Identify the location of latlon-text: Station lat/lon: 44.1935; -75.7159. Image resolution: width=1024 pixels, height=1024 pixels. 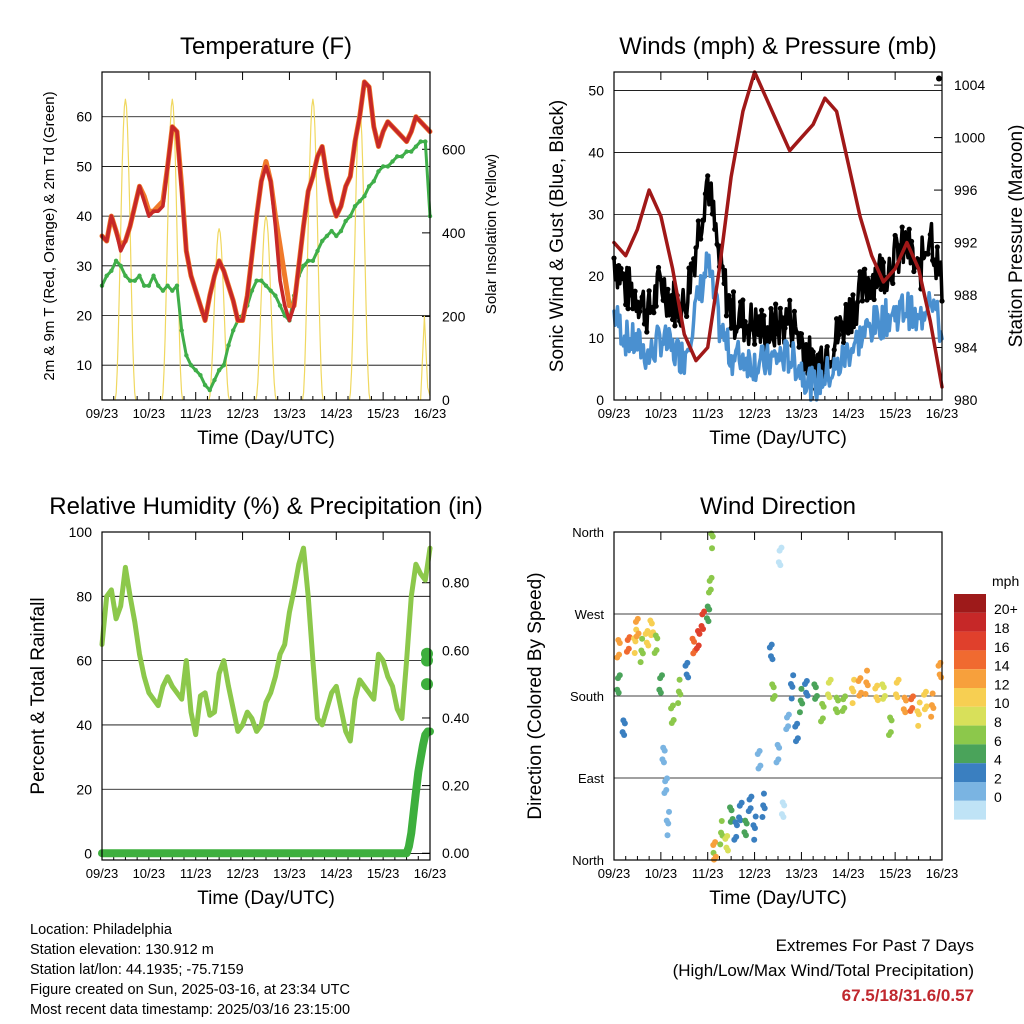
(137, 970).